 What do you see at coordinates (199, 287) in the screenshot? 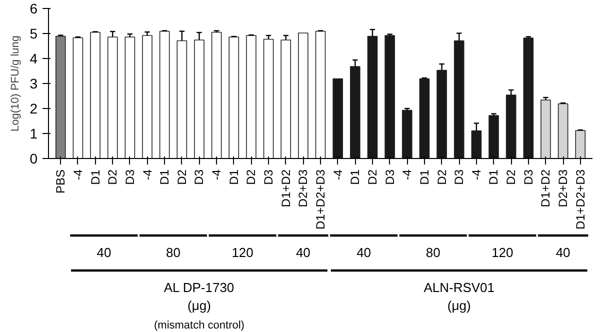
I see `text: AL DP-1730` at bounding box center [199, 287].